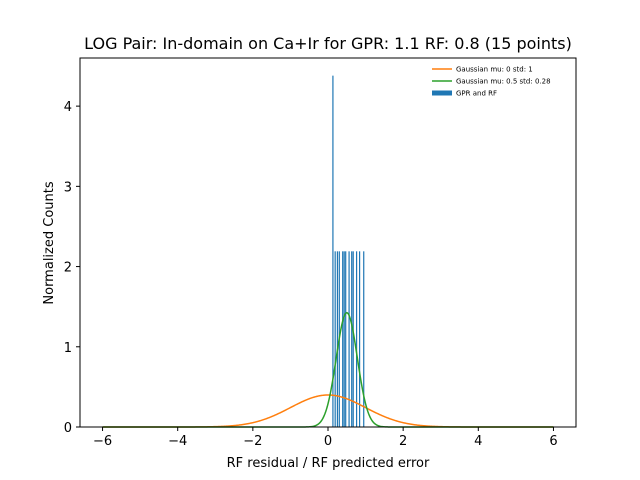 The height and width of the screenshot is (480, 640). What do you see at coordinates (102, 441) in the screenshot?
I see `x-tick-label: −6` at bounding box center [102, 441].